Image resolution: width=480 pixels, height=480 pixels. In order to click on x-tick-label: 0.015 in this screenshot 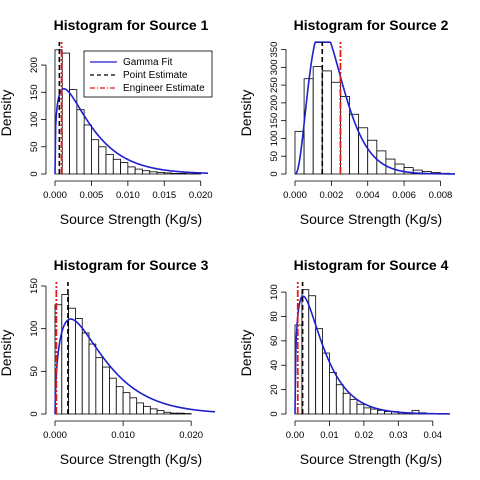, I will do `click(164, 195)`.